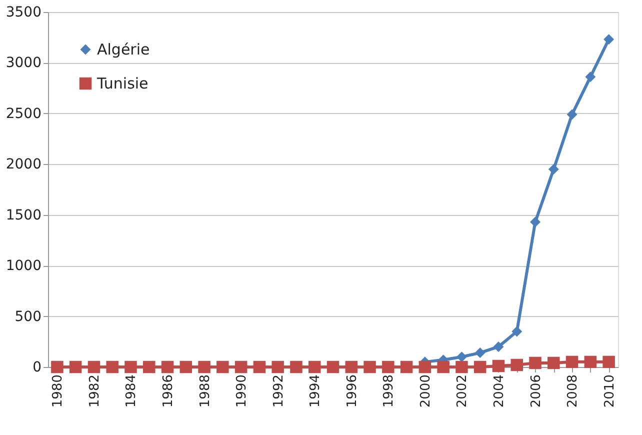 The height and width of the screenshot is (435, 642). I want to click on x-tick-label: 1982, so click(94, 391).